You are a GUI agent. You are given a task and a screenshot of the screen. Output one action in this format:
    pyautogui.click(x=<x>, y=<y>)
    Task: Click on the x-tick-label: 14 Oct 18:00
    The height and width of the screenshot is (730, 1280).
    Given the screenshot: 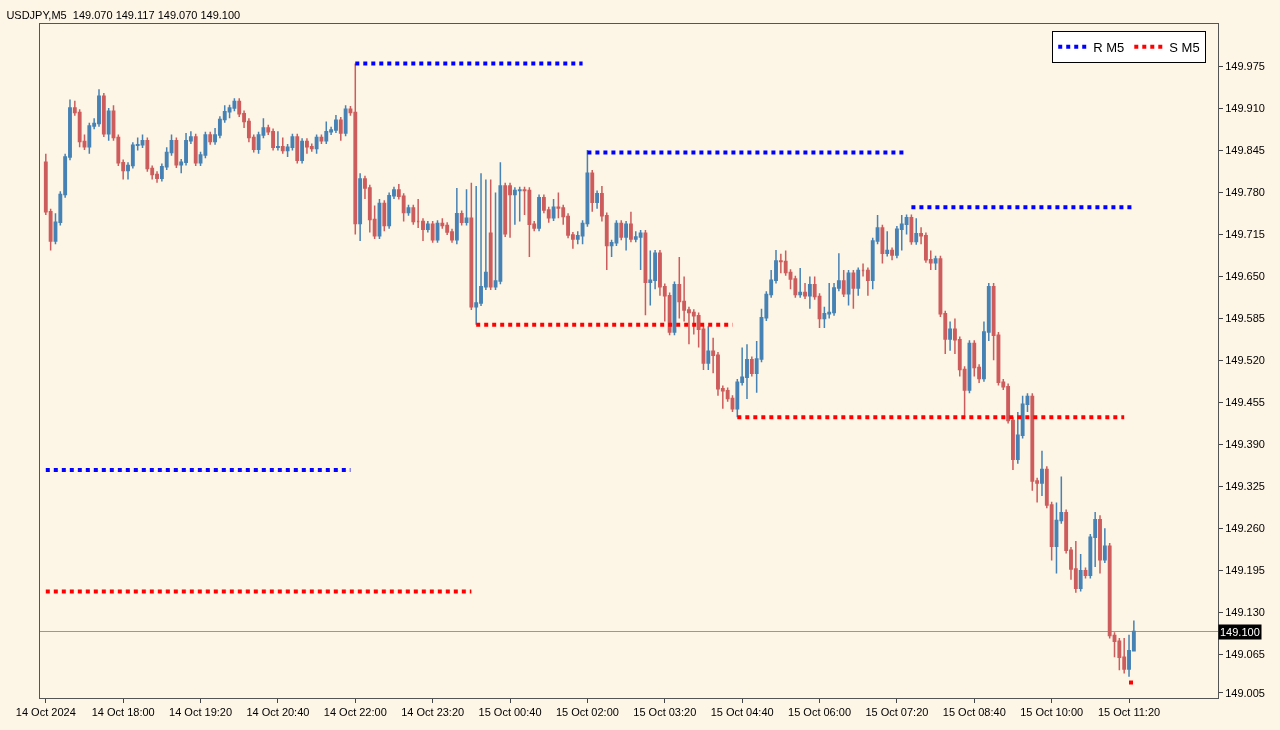 What is the action you would take?
    pyautogui.click(x=123, y=712)
    